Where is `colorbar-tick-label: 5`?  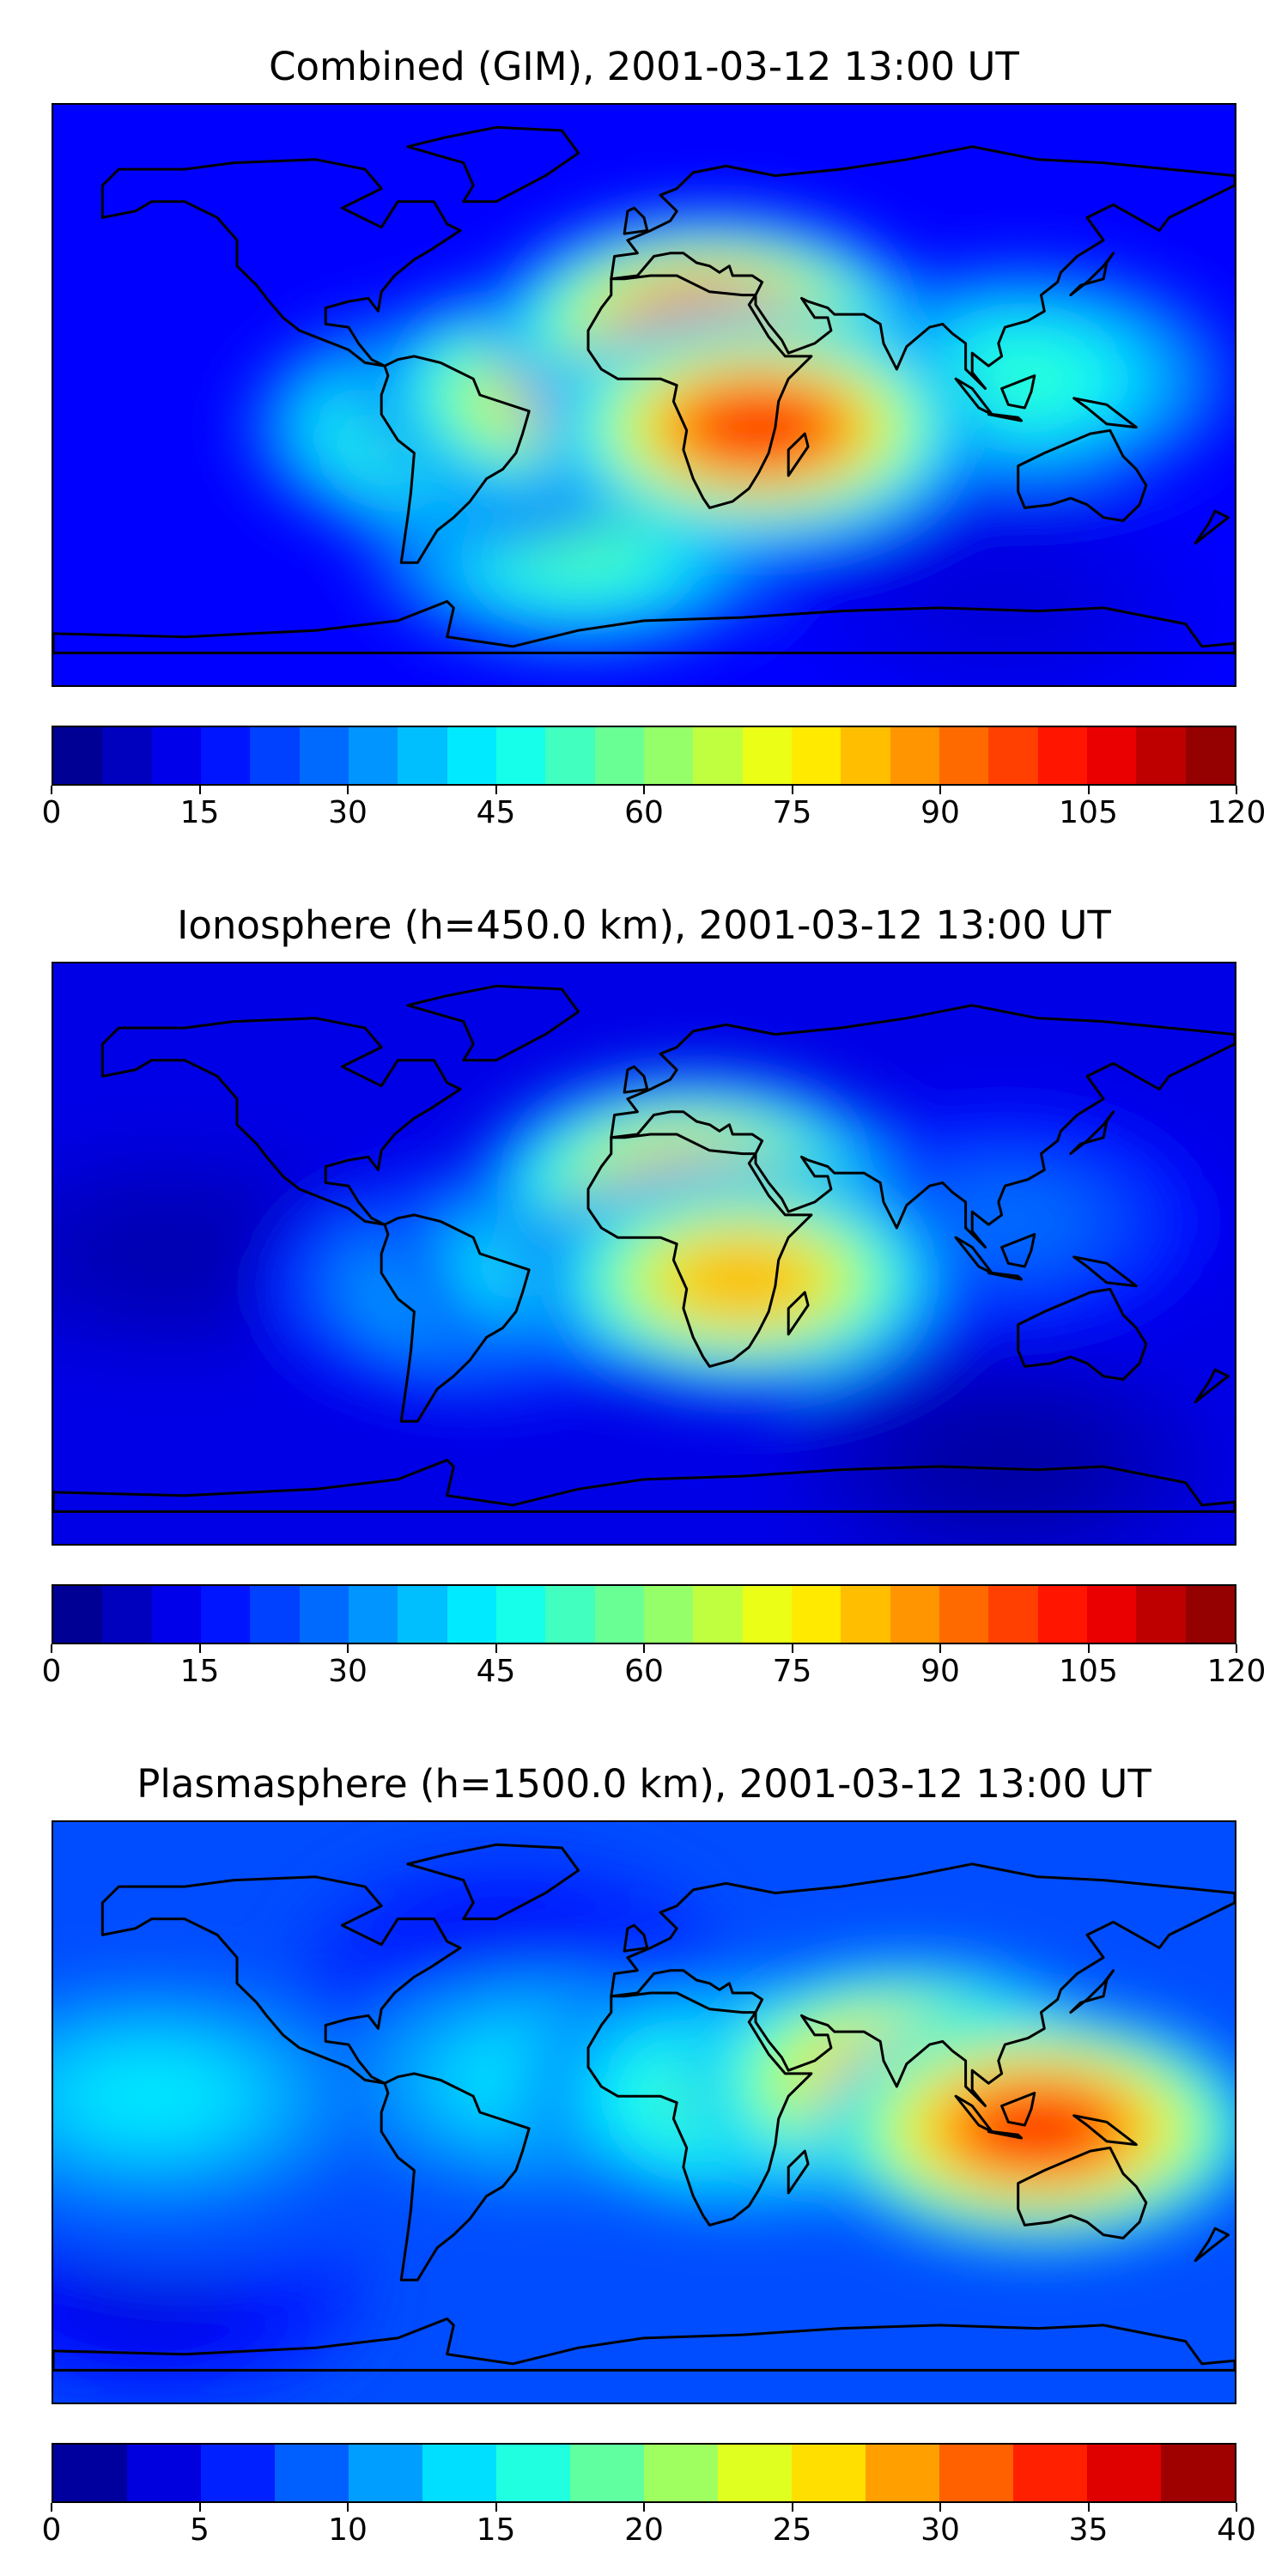
colorbar-tick-label: 5 is located at coordinates (200, 2530).